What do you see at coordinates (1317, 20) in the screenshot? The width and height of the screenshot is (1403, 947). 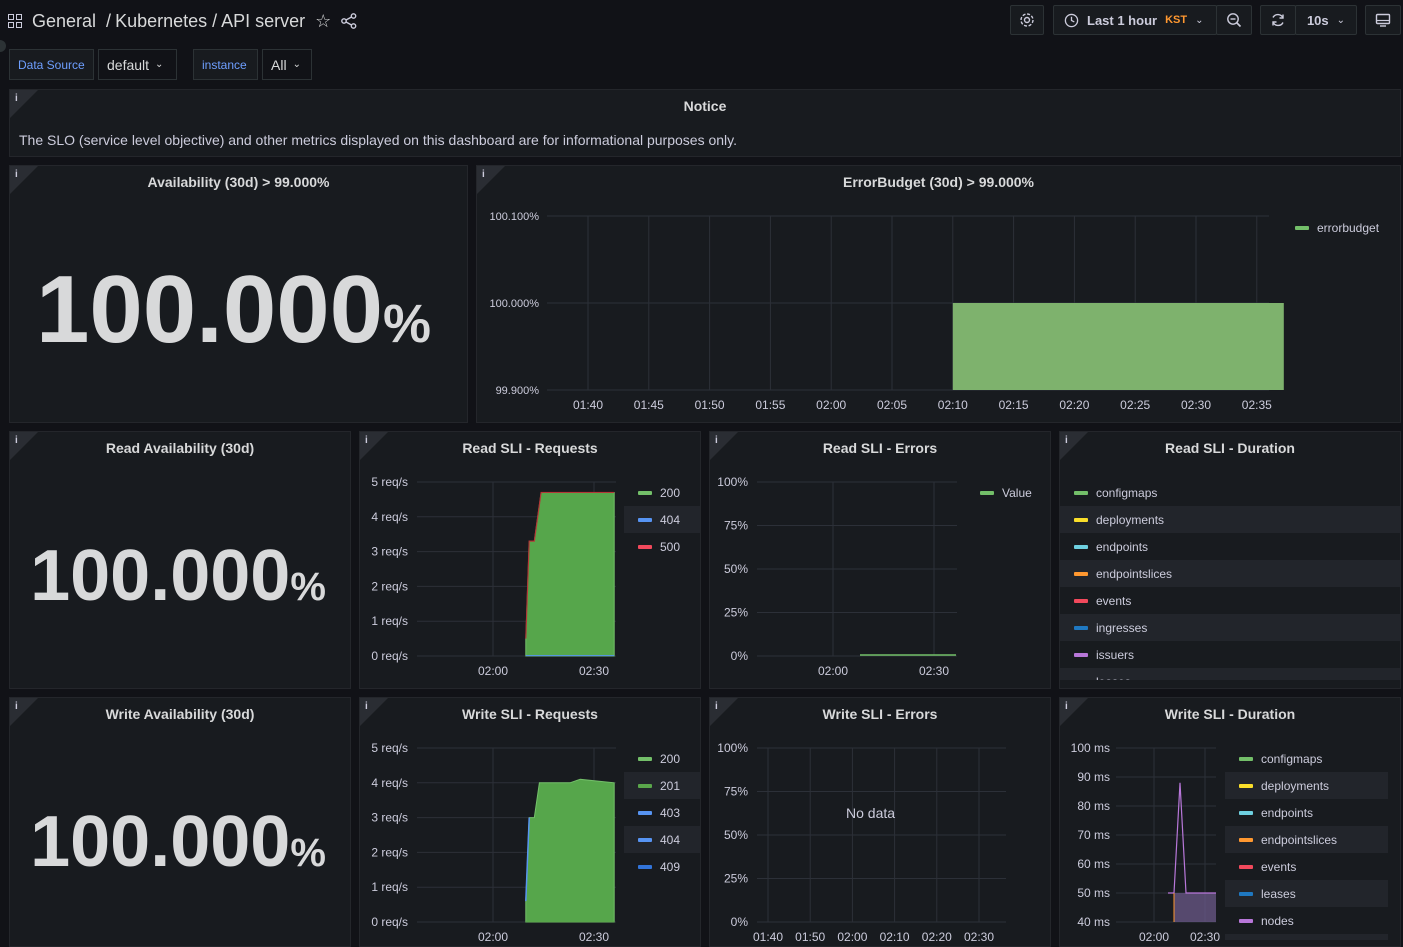 I see `refresh-interval-label: 10s` at bounding box center [1317, 20].